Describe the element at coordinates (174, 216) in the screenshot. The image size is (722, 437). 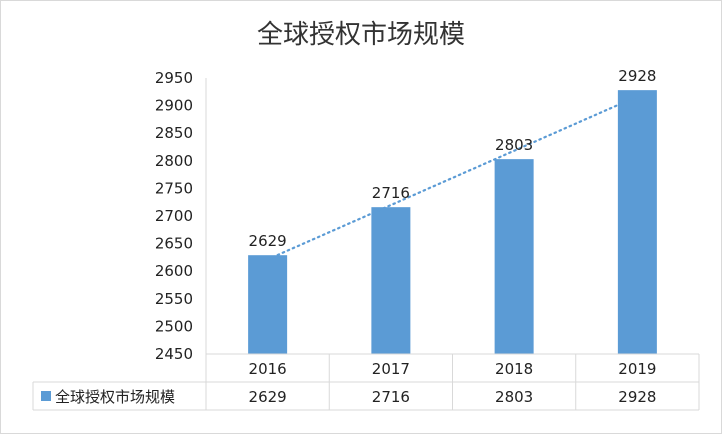
I see `y-tick-label: 2700` at that location.